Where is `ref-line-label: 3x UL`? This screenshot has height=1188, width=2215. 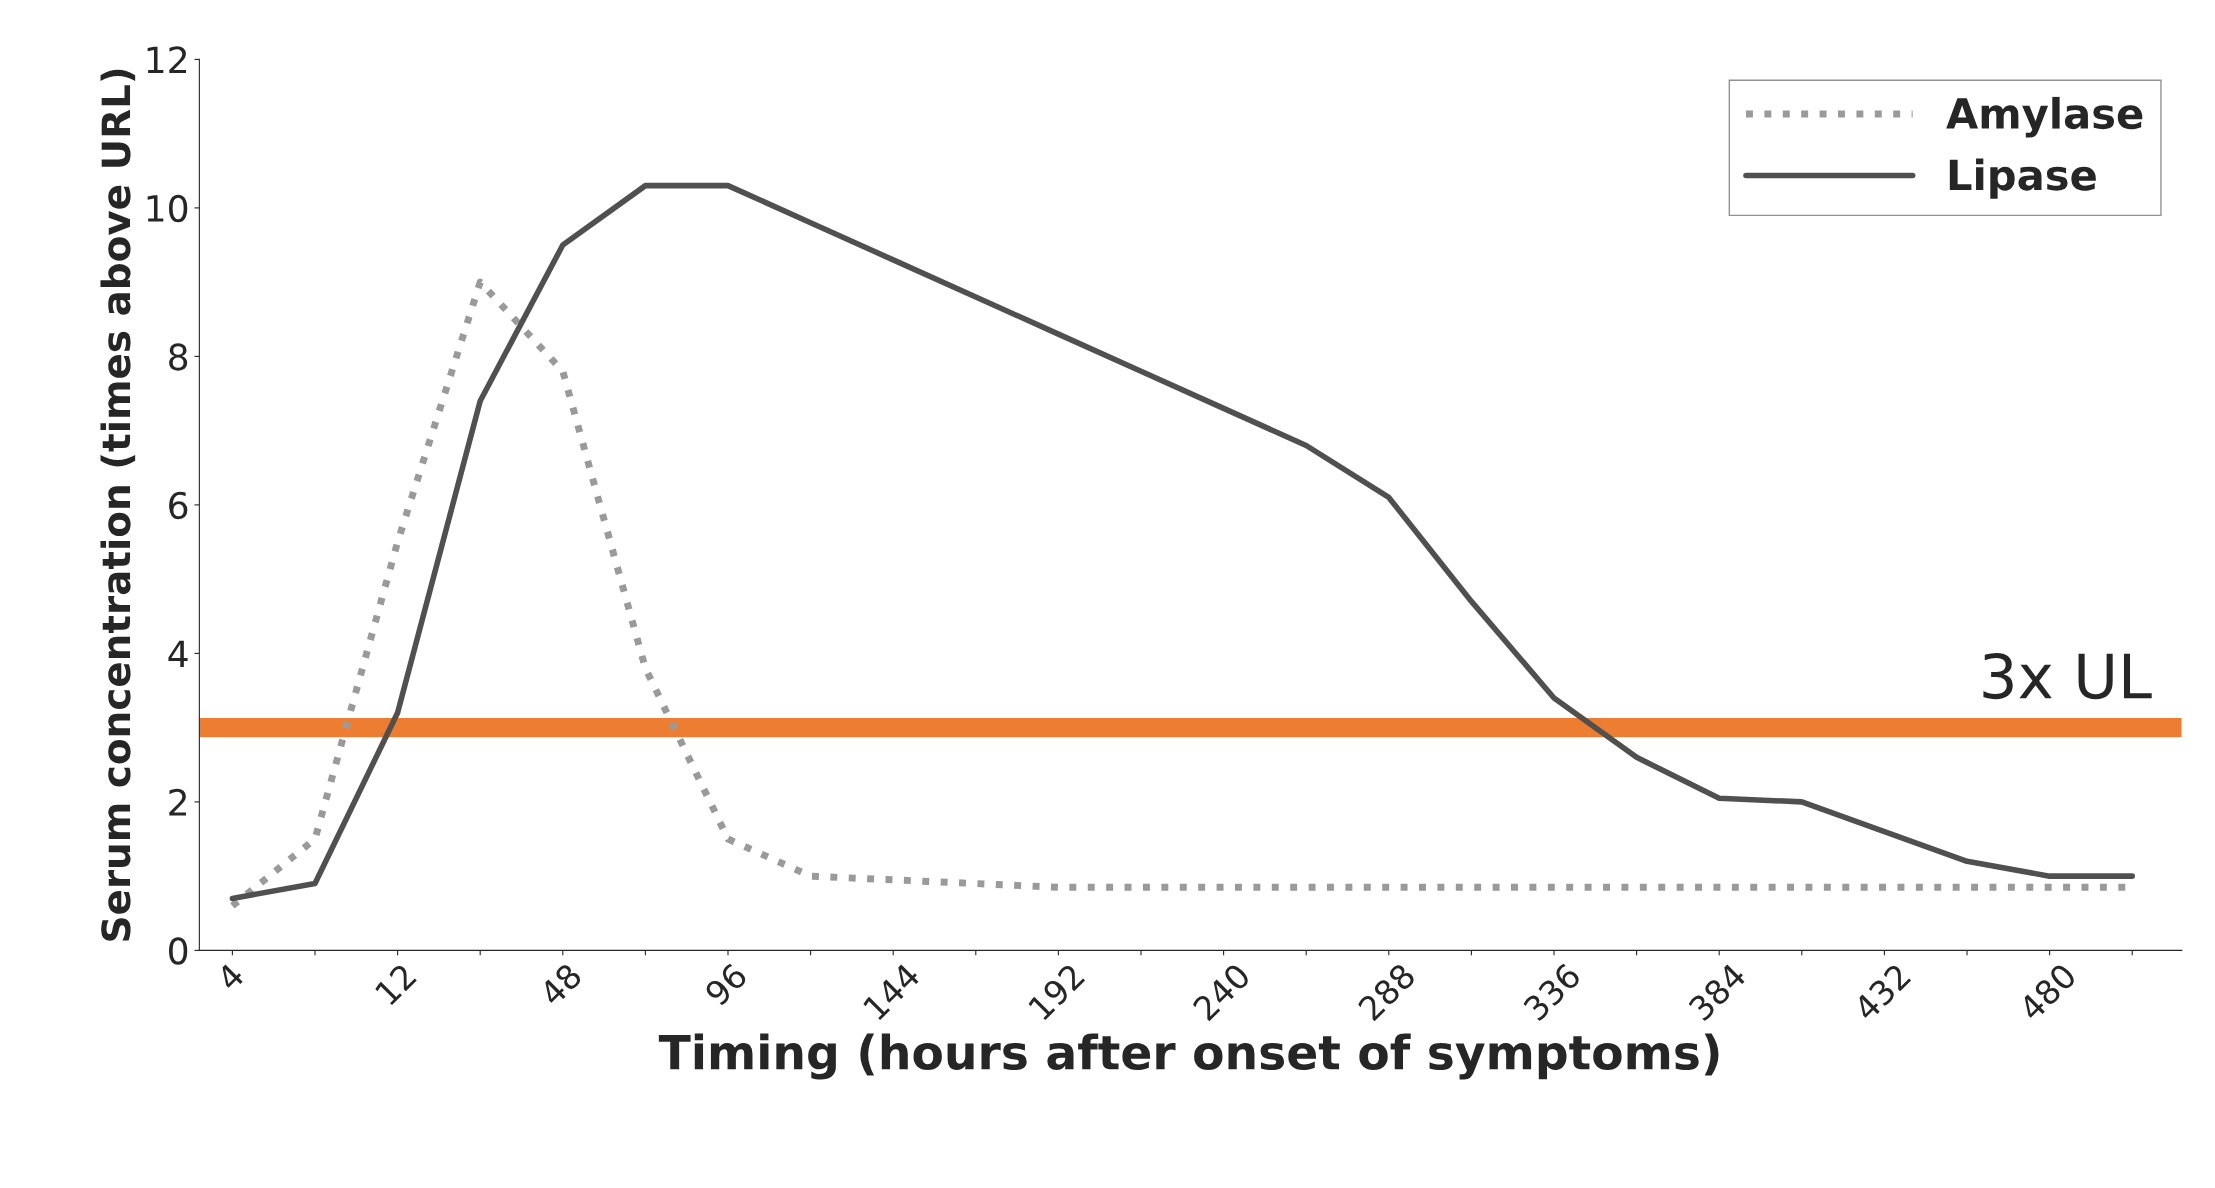
ref-line-label: 3x UL is located at coordinates (2067, 676).